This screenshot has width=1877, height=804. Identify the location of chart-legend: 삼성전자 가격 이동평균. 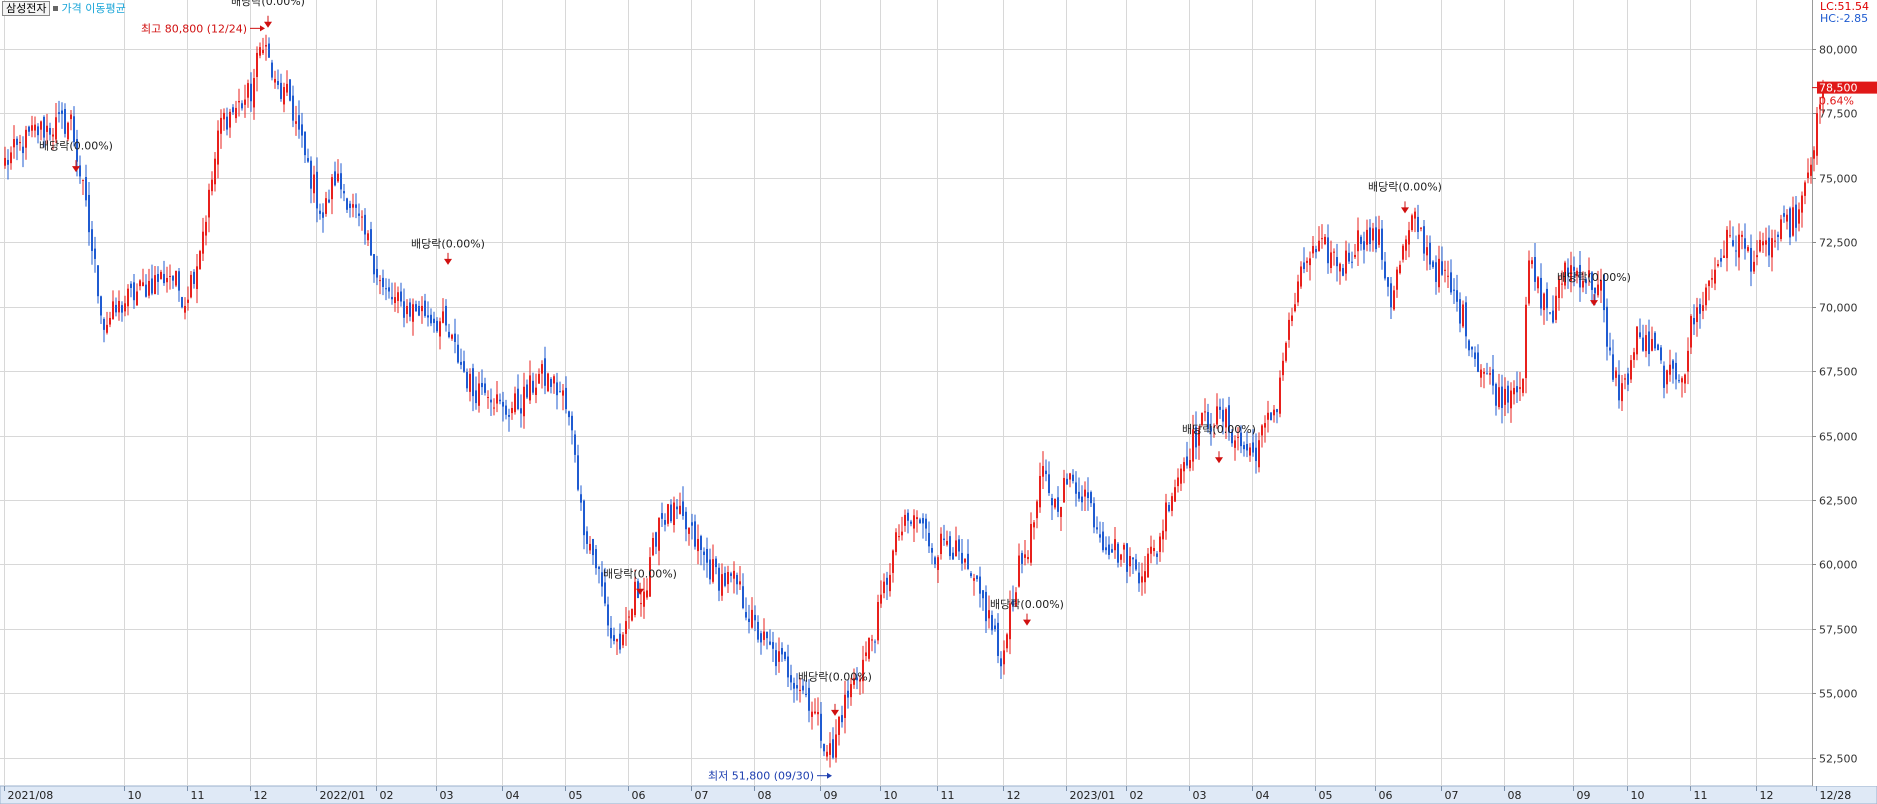
(64, 8).